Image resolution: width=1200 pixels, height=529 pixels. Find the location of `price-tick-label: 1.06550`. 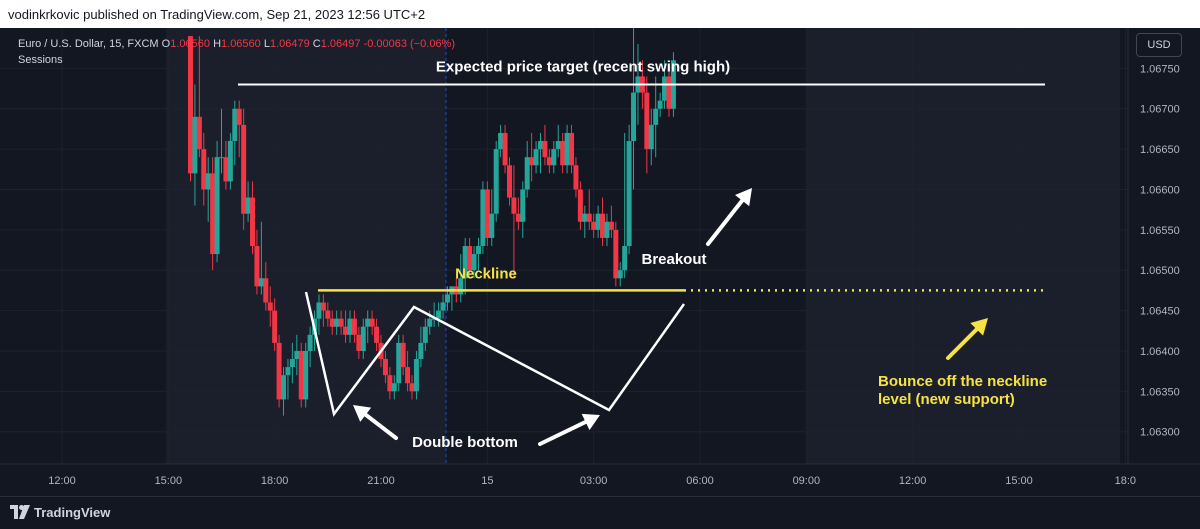

price-tick-label: 1.06550 is located at coordinates (1160, 231).